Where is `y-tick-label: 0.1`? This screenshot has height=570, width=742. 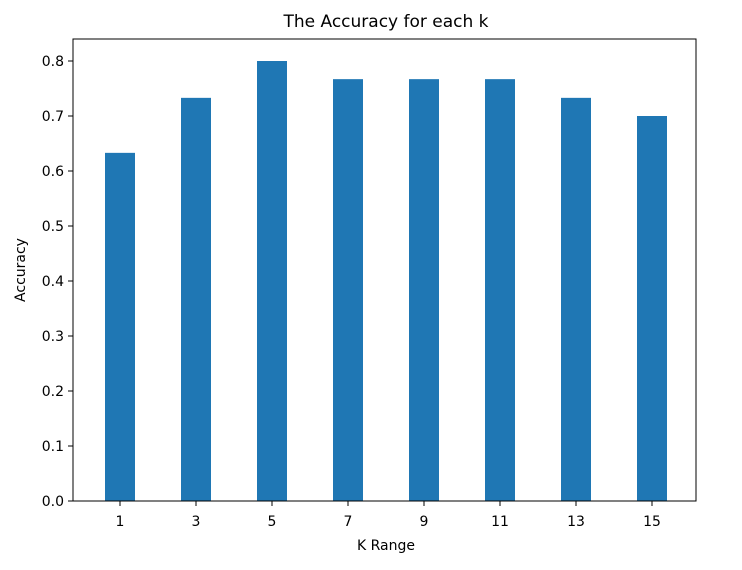 y-tick-label: 0.1 is located at coordinates (53, 447).